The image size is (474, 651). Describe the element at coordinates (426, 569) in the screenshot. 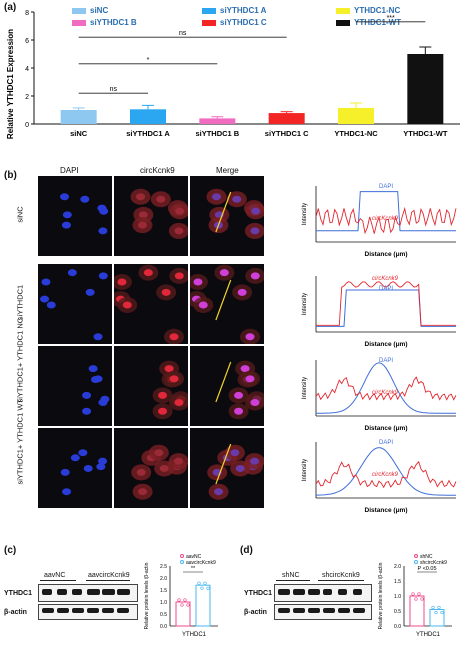

I see `quant-sig-label: P <0.05` at that location.